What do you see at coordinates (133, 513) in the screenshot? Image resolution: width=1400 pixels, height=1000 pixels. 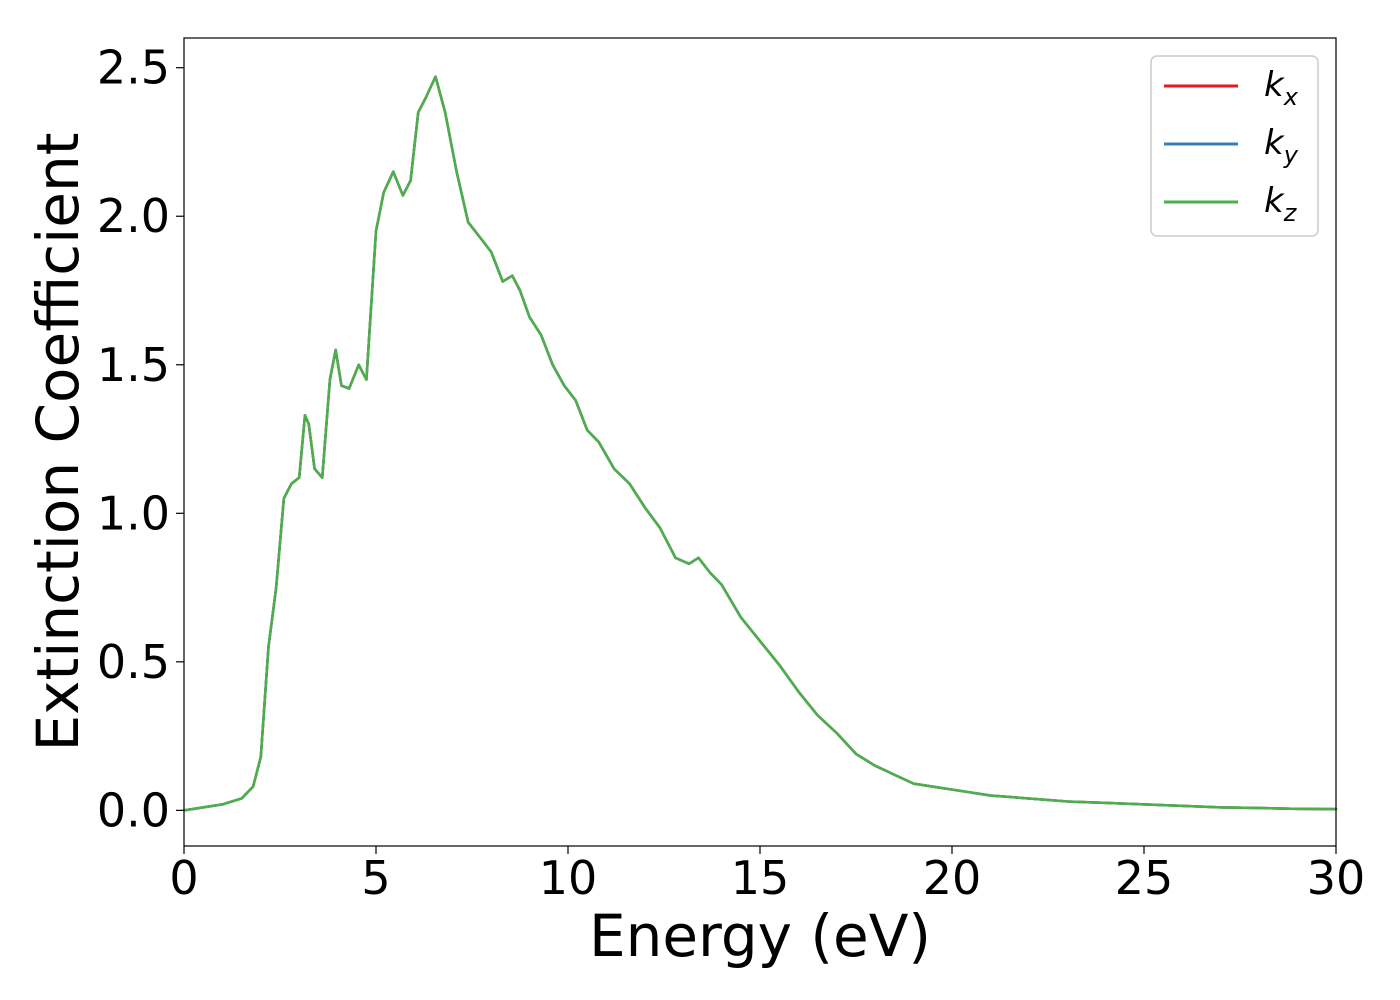 I see `y-tick-label: 1.0` at bounding box center [133, 513].